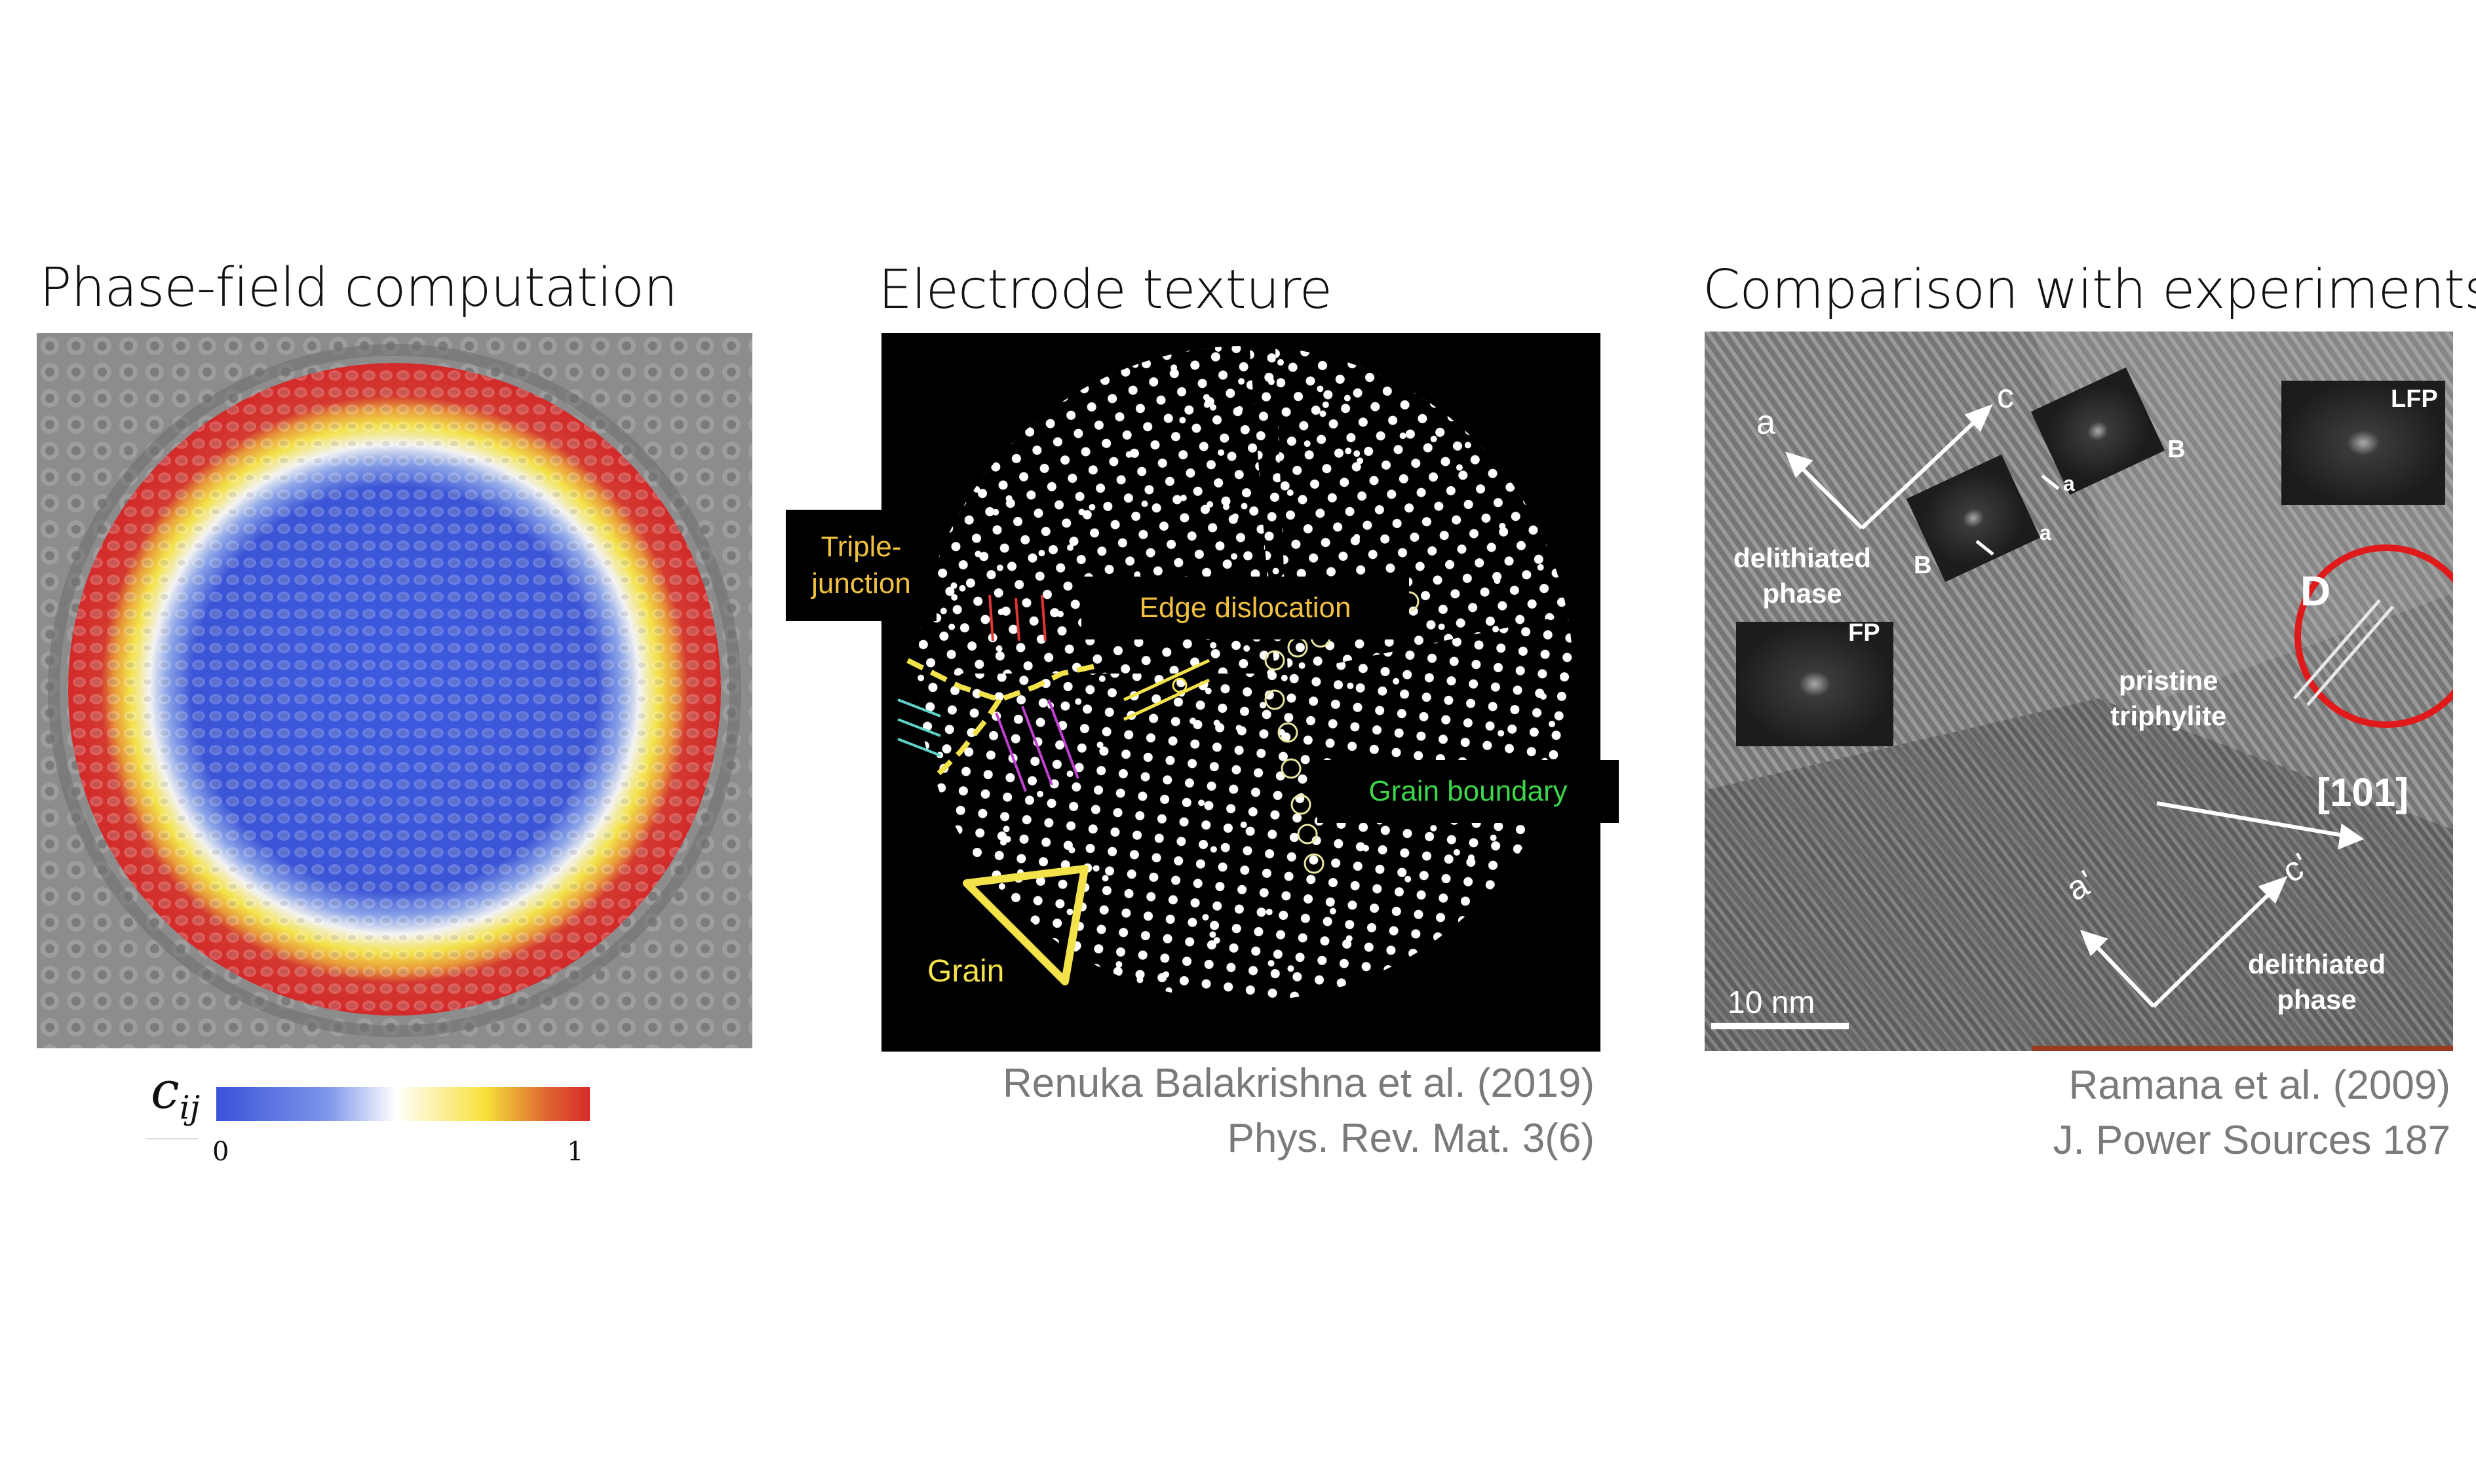  What do you see at coordinates (2005, 396) in the screenshot?
I see `axis-c-label: c` at bounding box center [2005, 396].